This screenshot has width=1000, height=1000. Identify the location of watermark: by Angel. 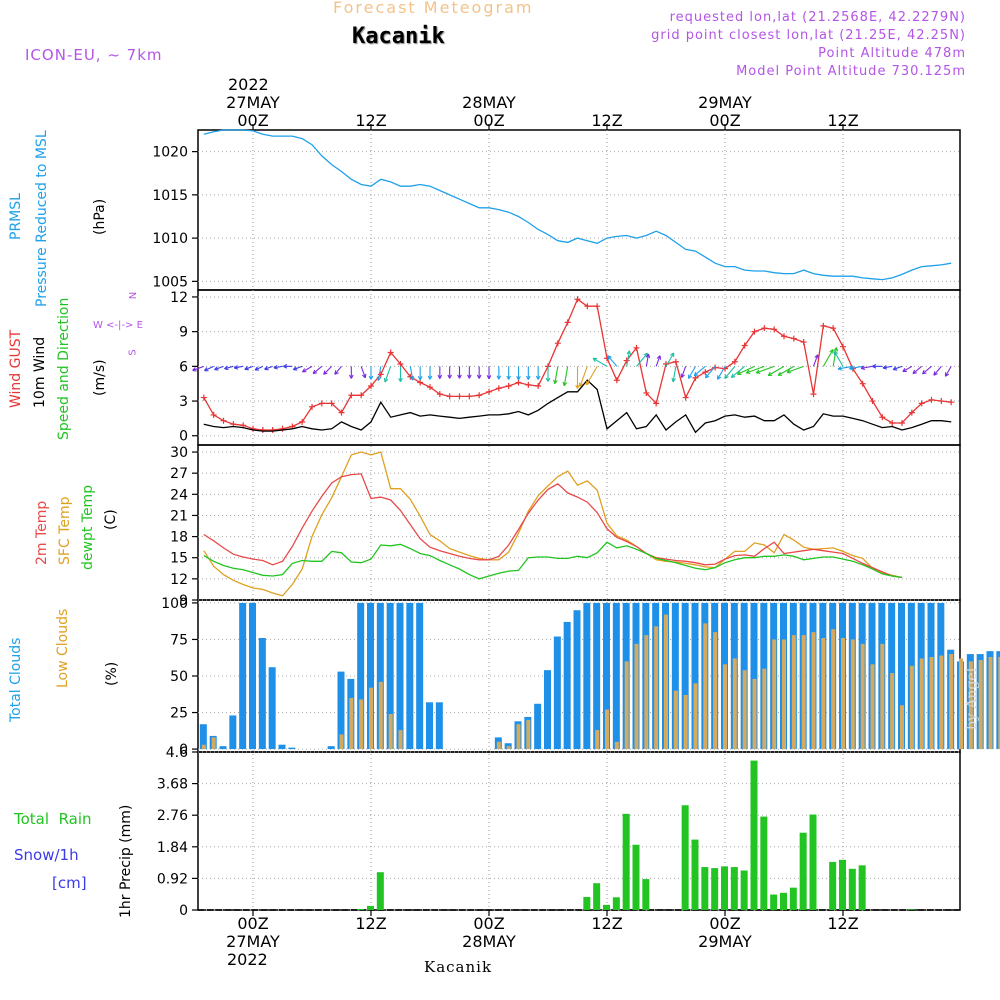
(972, 698).